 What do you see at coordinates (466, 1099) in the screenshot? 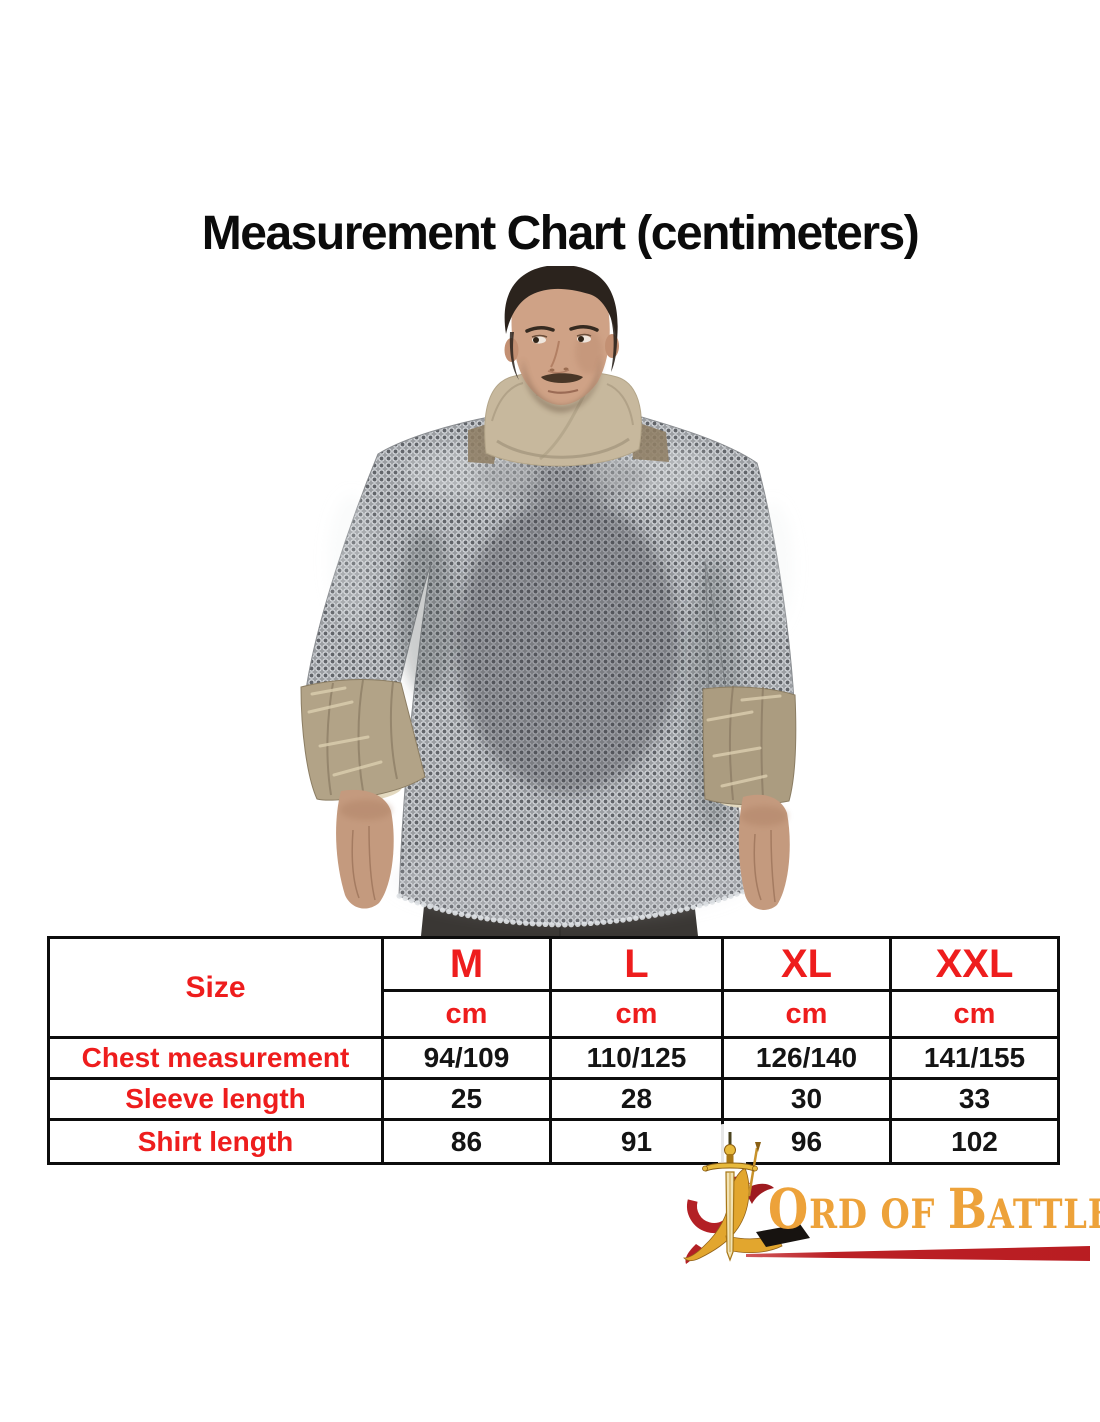
I see `value-cell: 25` at bounding box center [466, 1099].